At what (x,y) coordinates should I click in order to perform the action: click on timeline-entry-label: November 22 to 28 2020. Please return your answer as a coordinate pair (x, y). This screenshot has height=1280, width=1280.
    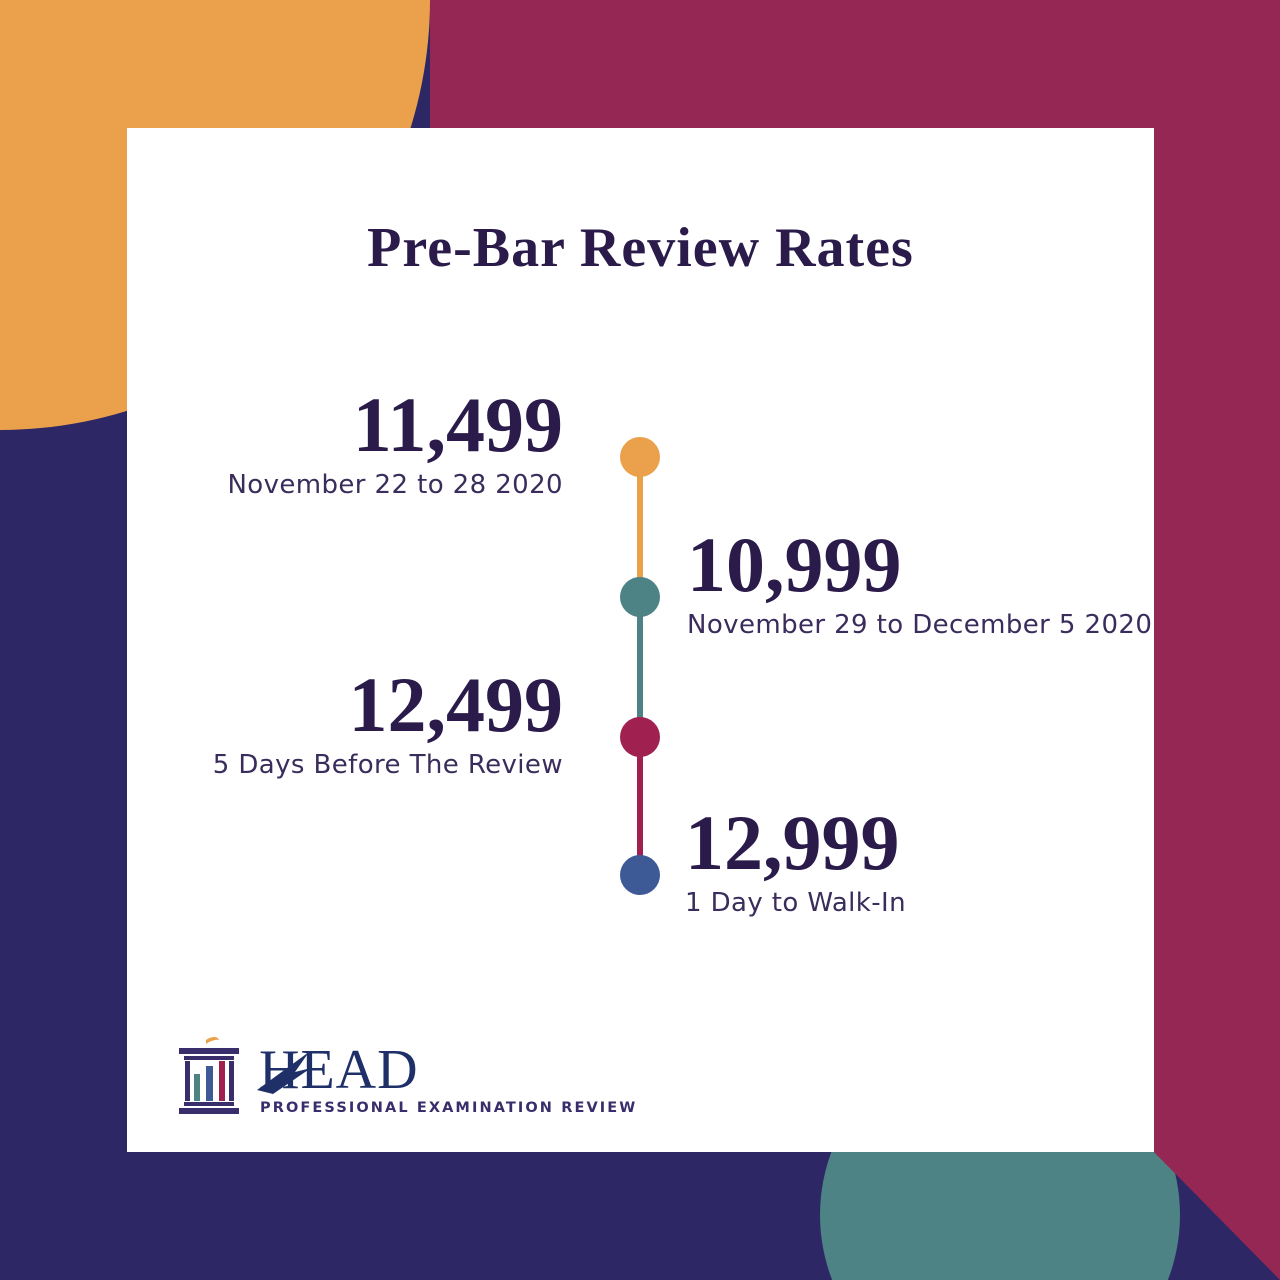
    Looking at the image, I should click on (395, 485).